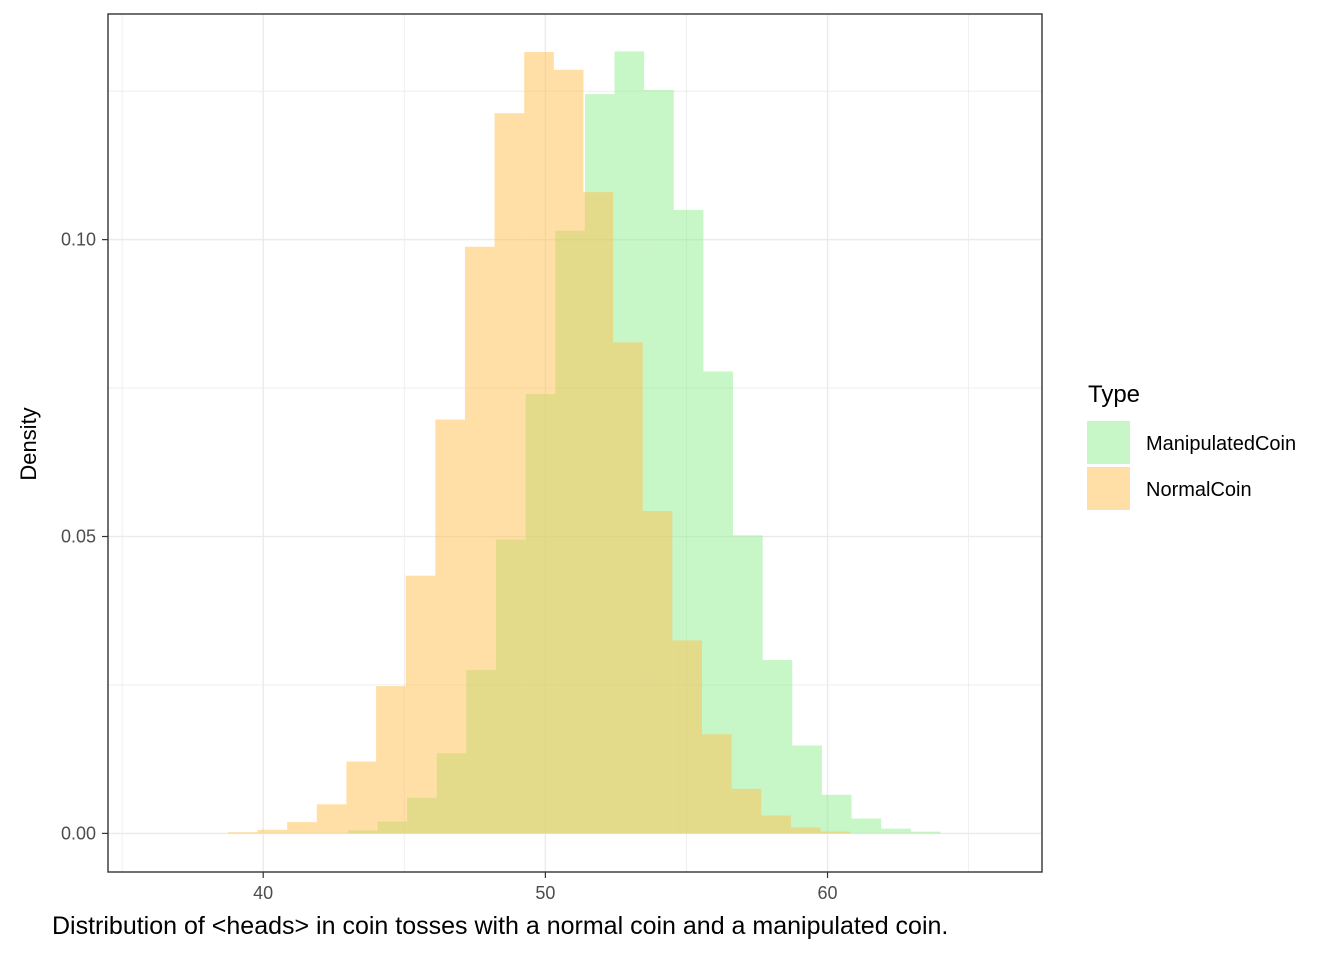 Image resolution: width=1344 pixels, height=960 pixels. I want to click on y-axis-title: Density, so click(28, 443).